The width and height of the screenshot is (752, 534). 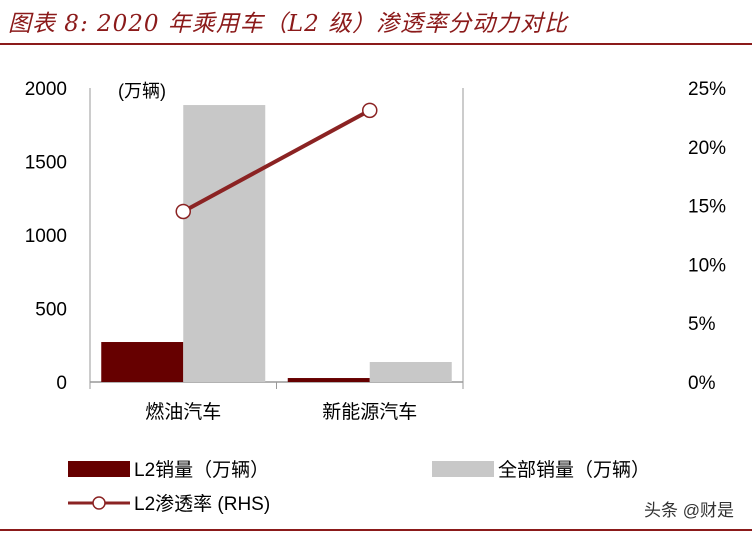 I want to click on y-tick-label: 500, so click(x=51, y=310).